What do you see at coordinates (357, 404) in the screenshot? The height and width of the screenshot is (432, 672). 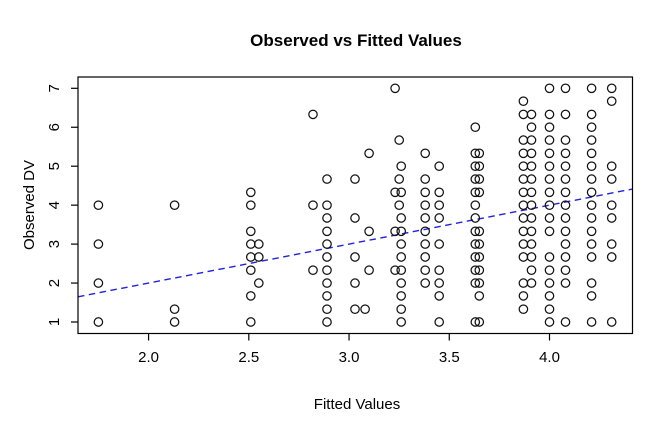 I see `x-axis-label: Fitted Values` at bounding box center [357, 404].